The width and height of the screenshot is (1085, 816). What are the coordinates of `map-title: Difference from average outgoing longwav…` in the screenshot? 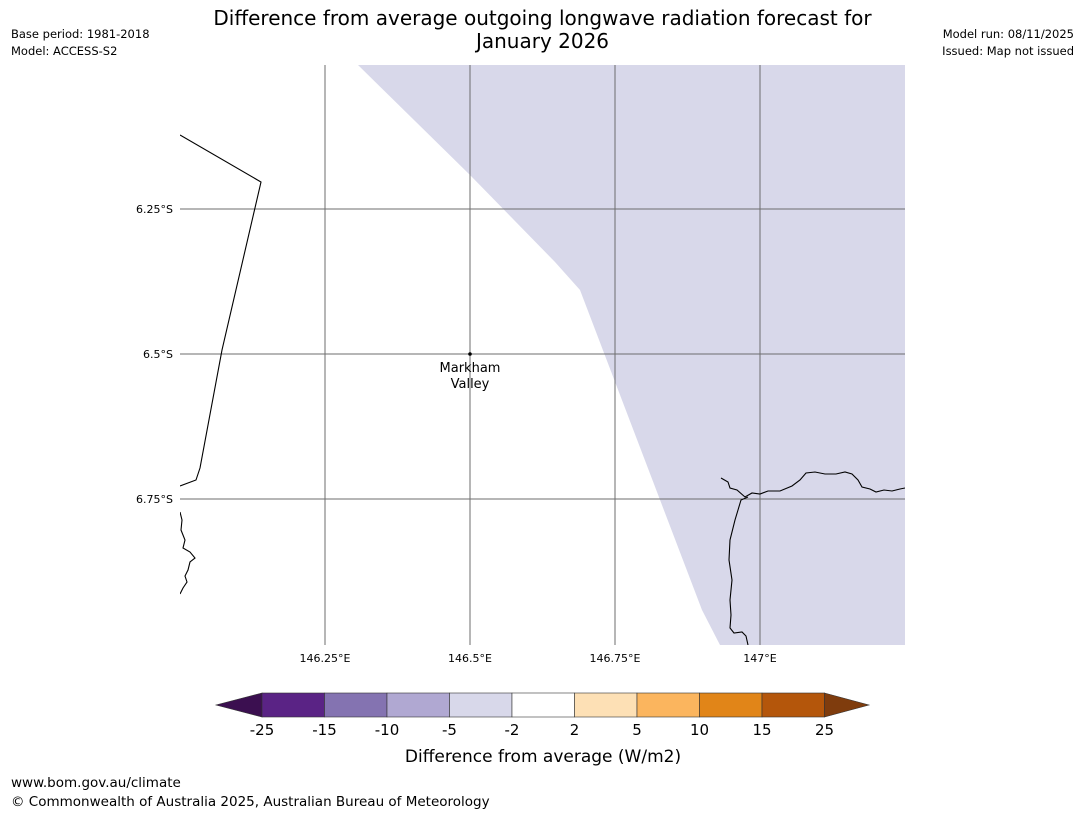 It's located at (542, 30).